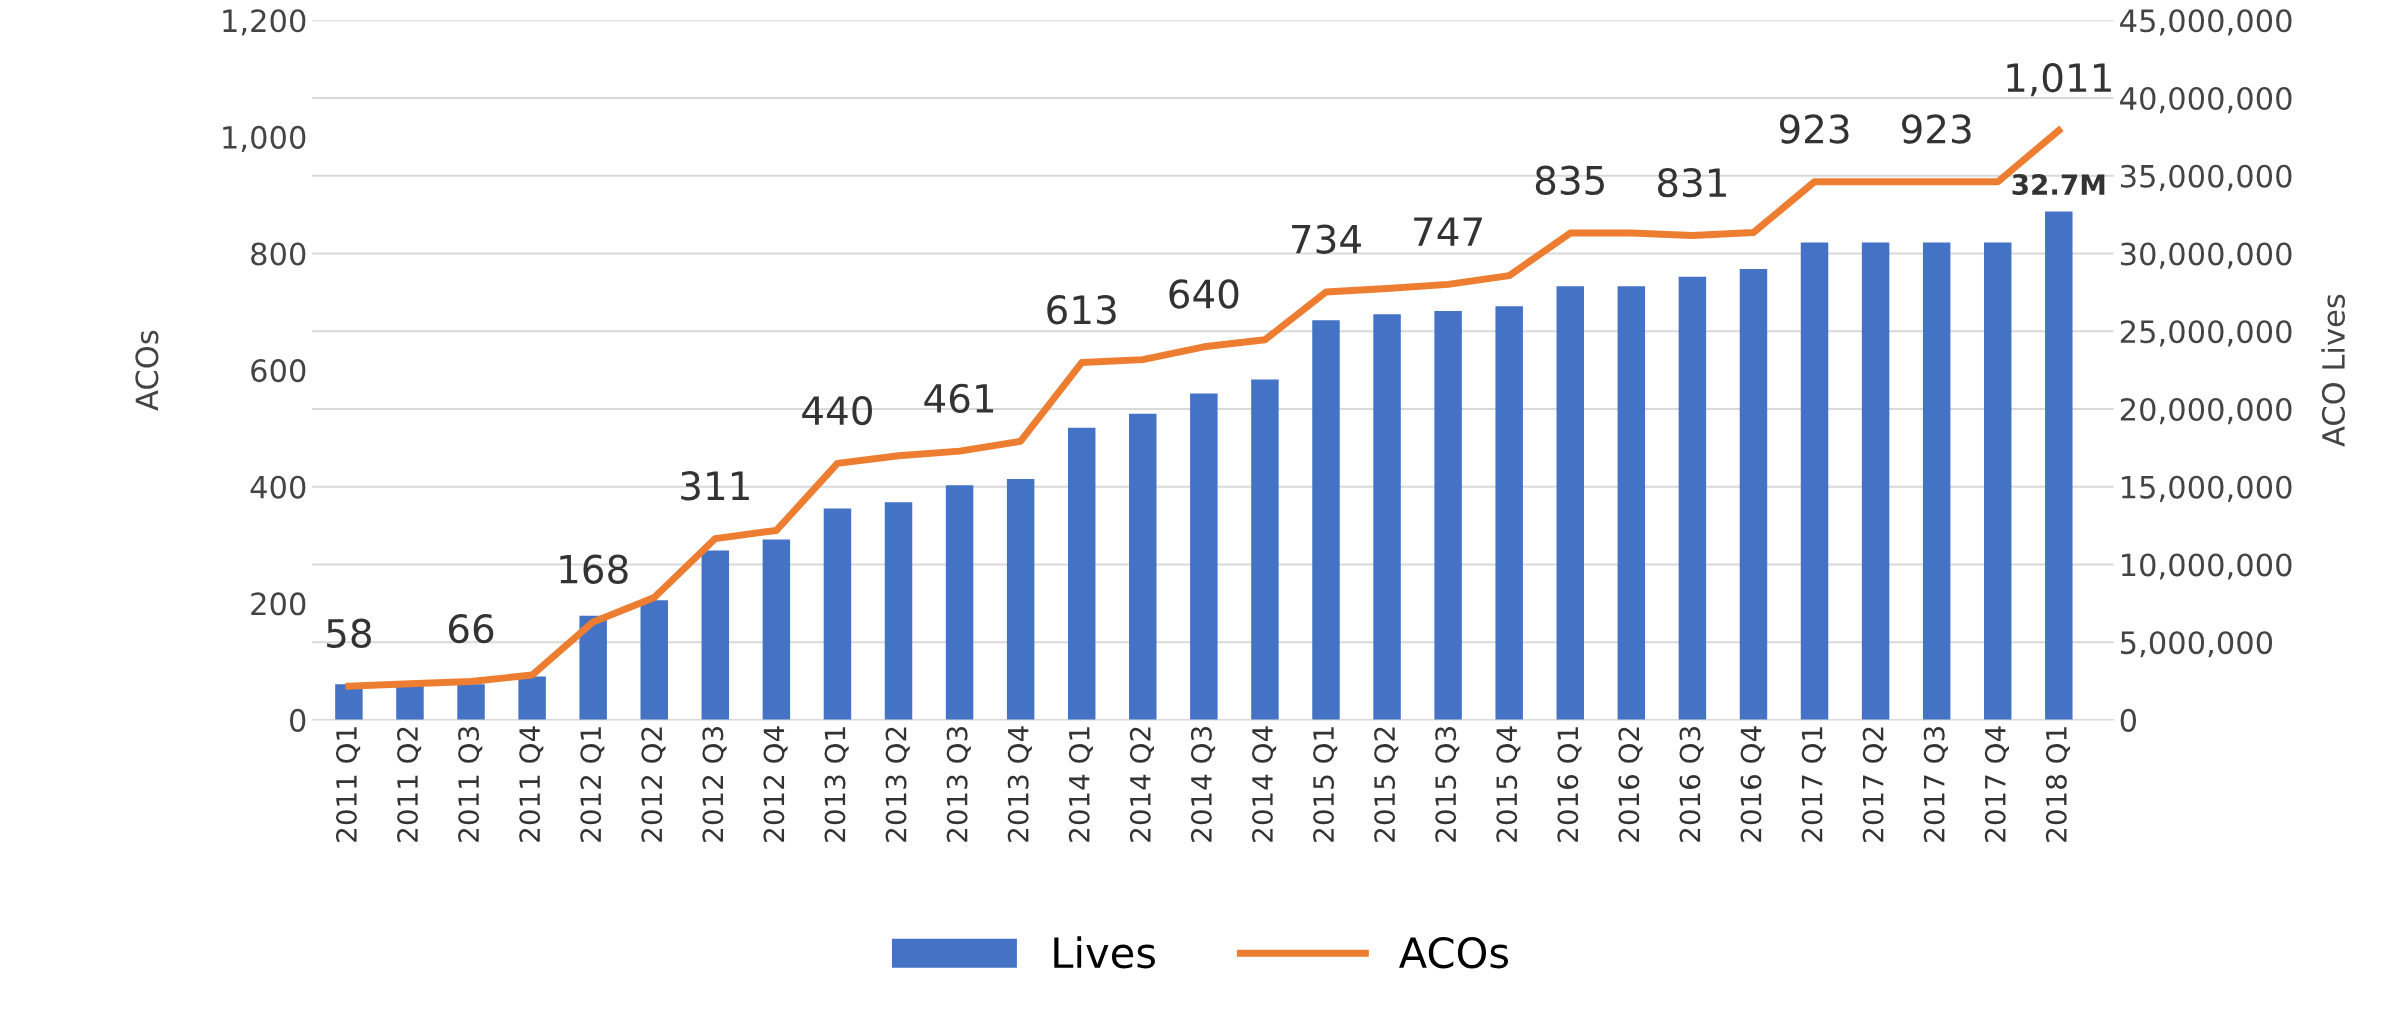  What do you see at coordinates (715, 486) in the screenshot?
I see `data-label: 311` at bounding box center [715, 486].